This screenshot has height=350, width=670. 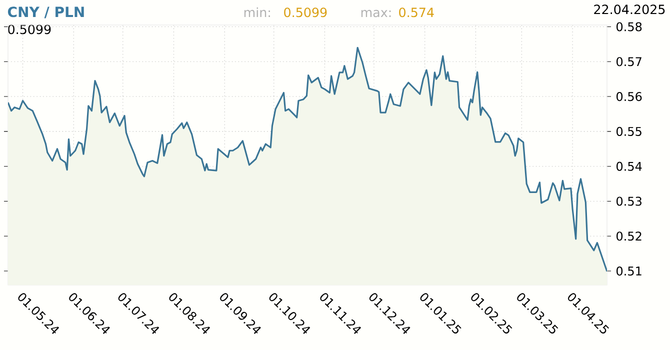 I want to click on text: max:, so click(x=376, y=14).